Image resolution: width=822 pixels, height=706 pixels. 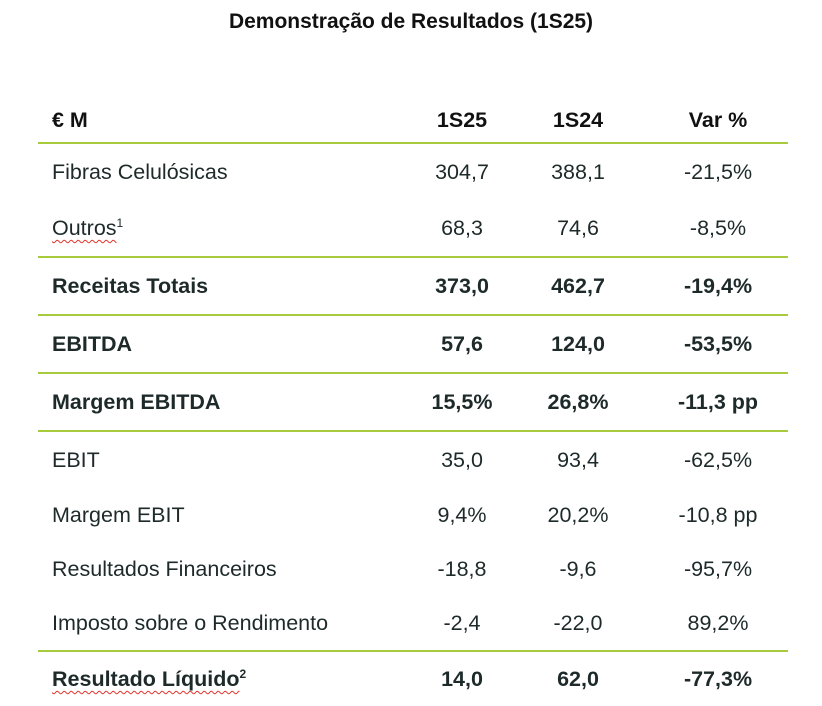 I want to click on row-label: EBITDA, so click(x=92, y=344).